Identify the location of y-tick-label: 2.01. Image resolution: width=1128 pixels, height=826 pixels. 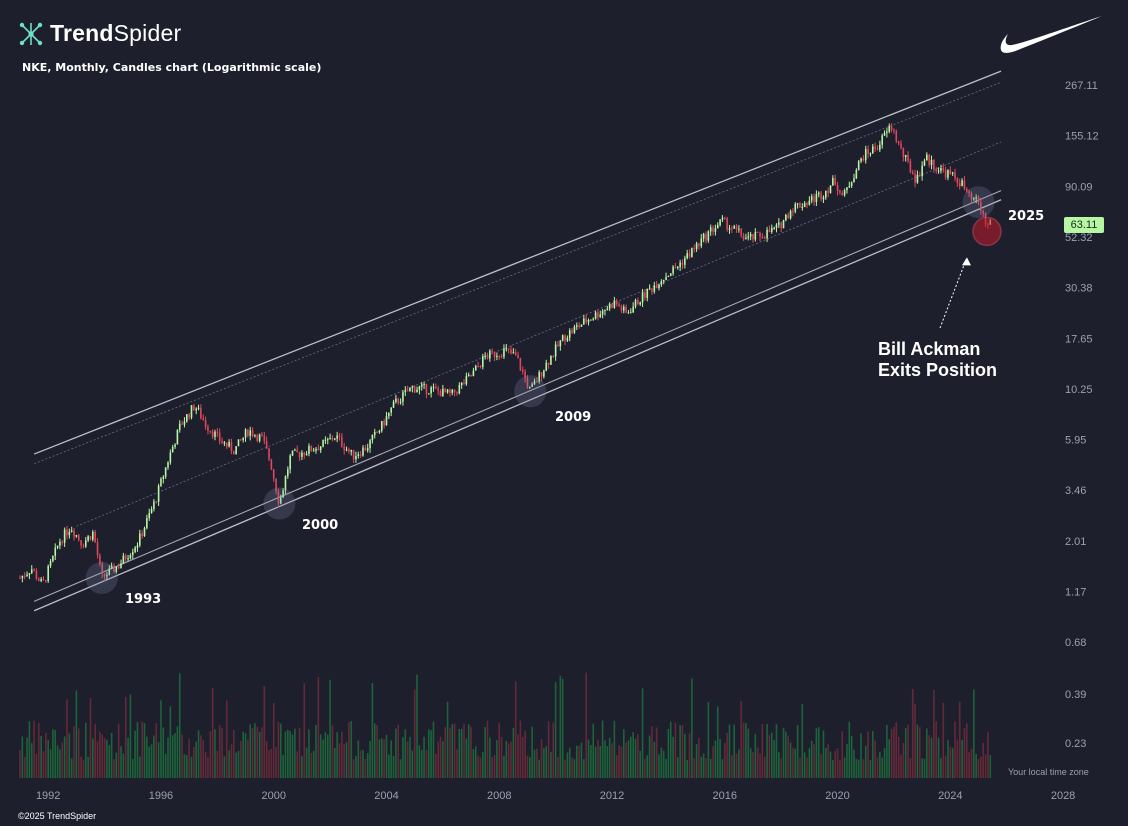
(1075, 542).